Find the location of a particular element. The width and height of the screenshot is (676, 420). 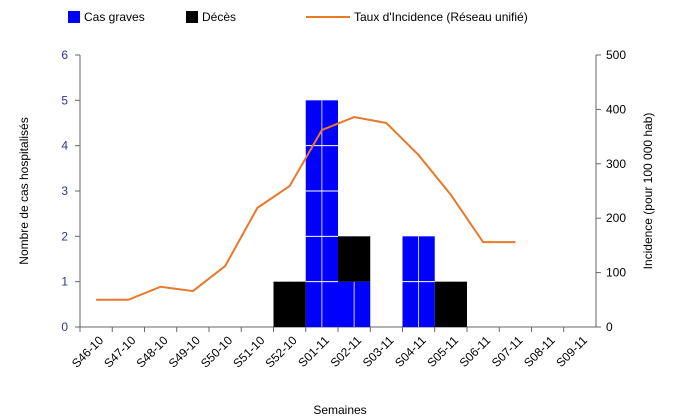

y-tick-label: 2 is located at coordinates (64, 236).